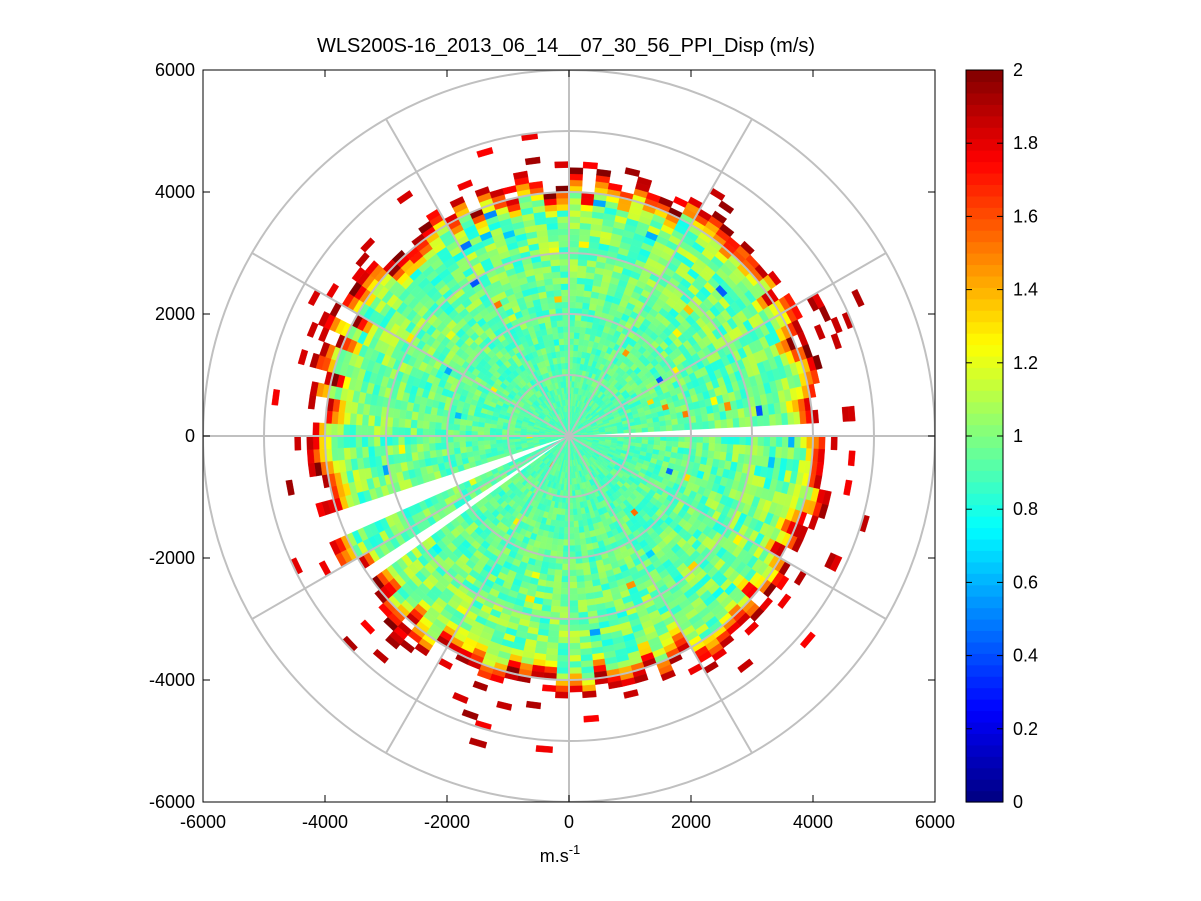  Describe the element at coordinates (175, 314) in the screenshot. I see `y-tick-label: 2000` at that location.